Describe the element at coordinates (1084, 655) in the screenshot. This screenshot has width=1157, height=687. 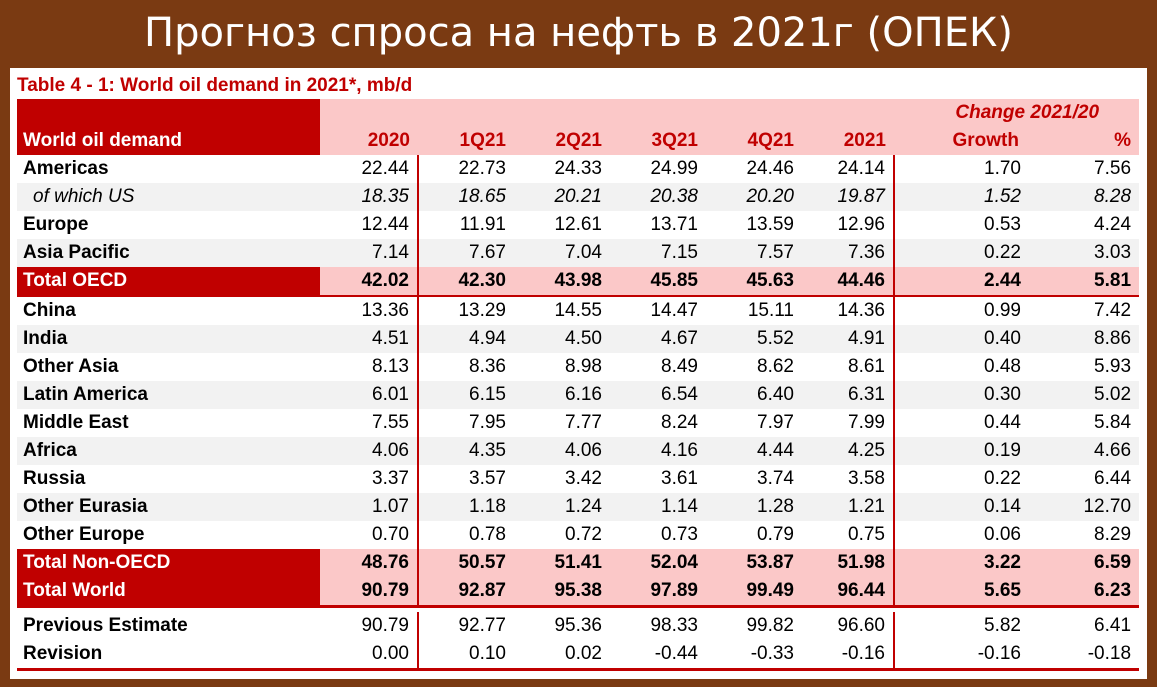
I see `table-cell: -0.18` at that location.